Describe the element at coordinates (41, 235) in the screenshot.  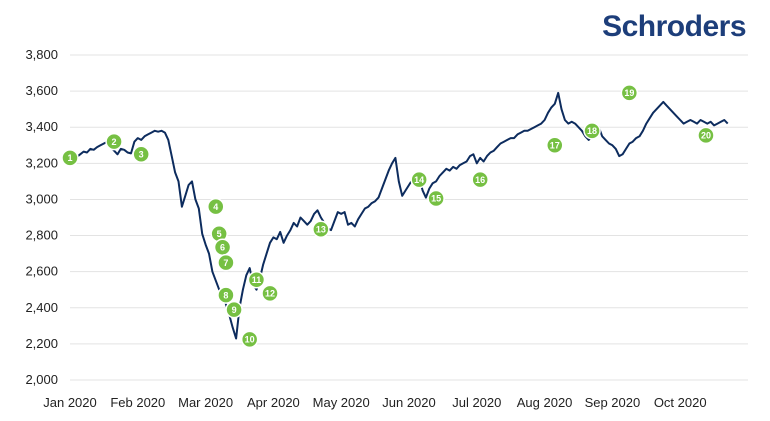
I see `y-tick-label: 2,800` at that location.